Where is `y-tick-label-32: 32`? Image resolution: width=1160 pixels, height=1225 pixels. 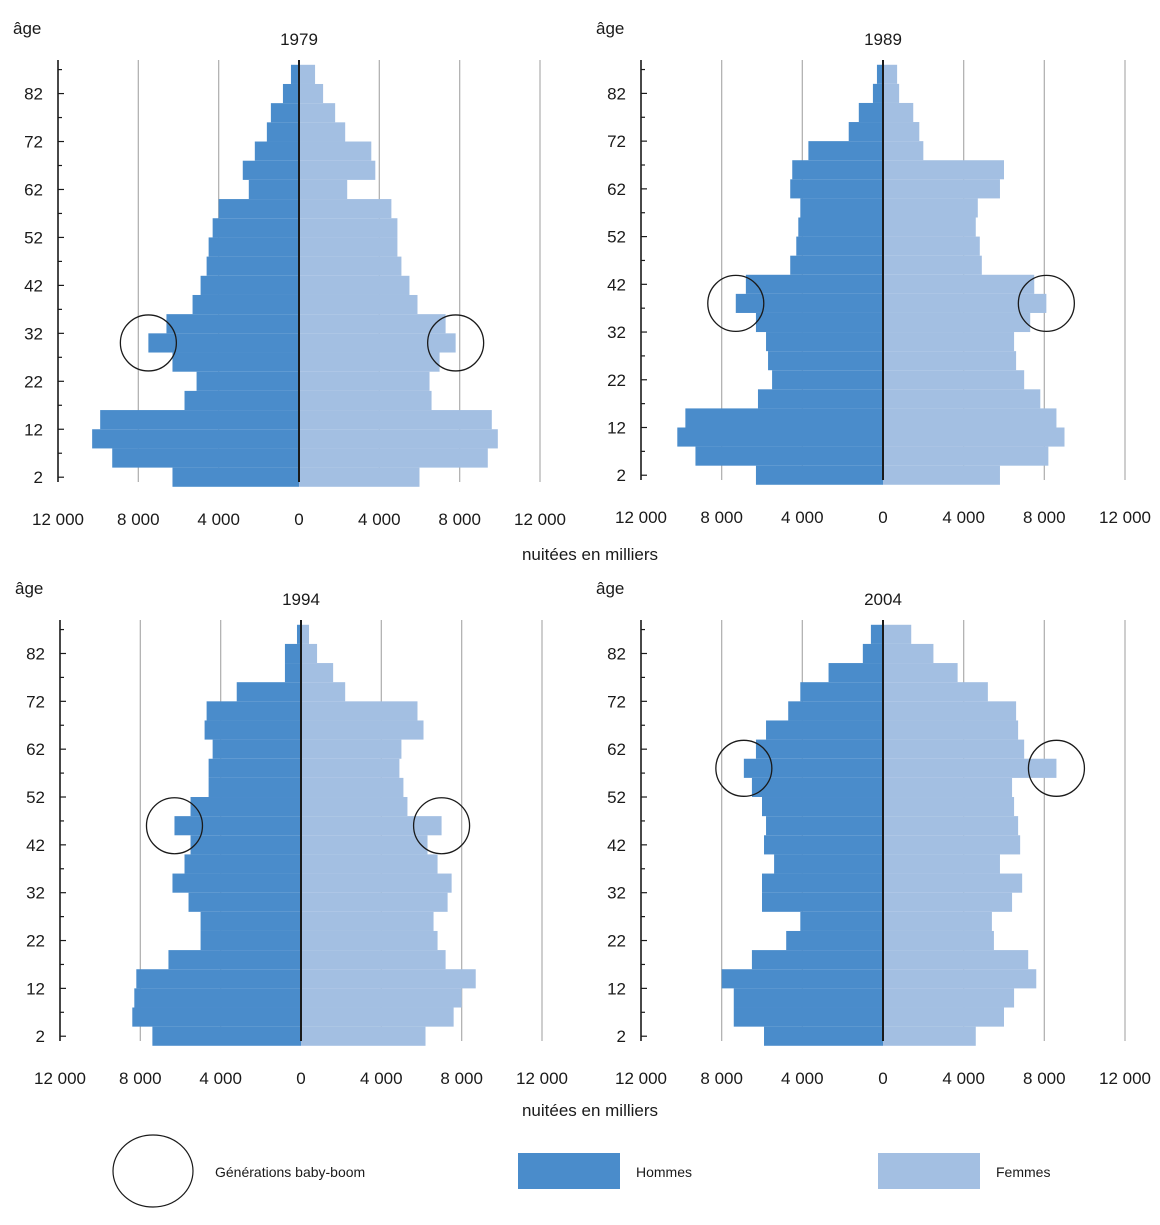 y-tick-label-32: 32 is located at coordinates (33, 333).